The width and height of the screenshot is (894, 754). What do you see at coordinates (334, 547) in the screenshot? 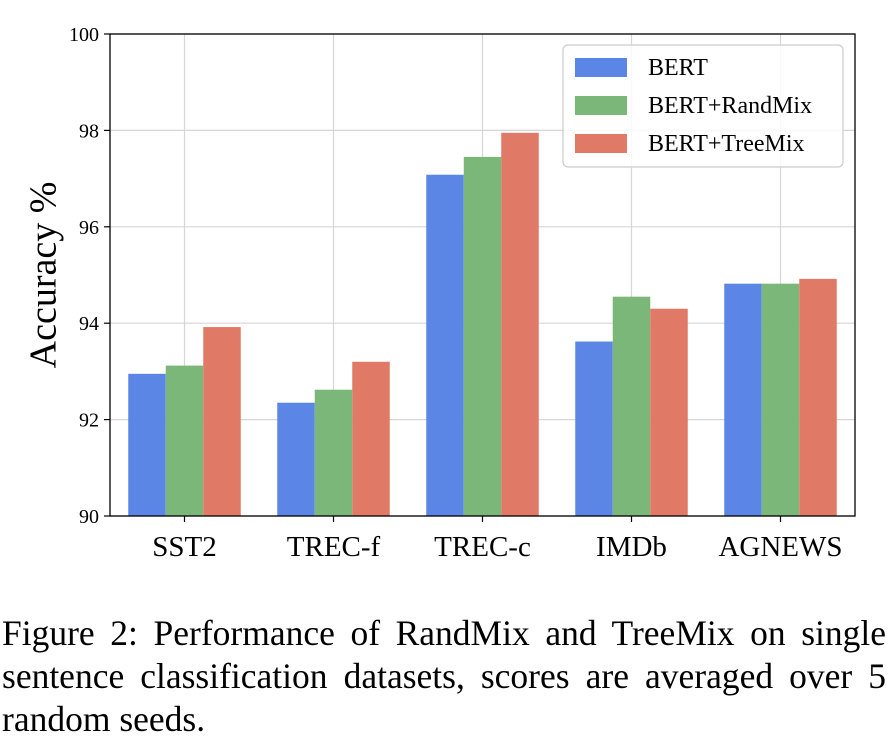
I see `x-tick-label: TREC-f` at bounding box center [334, 547].